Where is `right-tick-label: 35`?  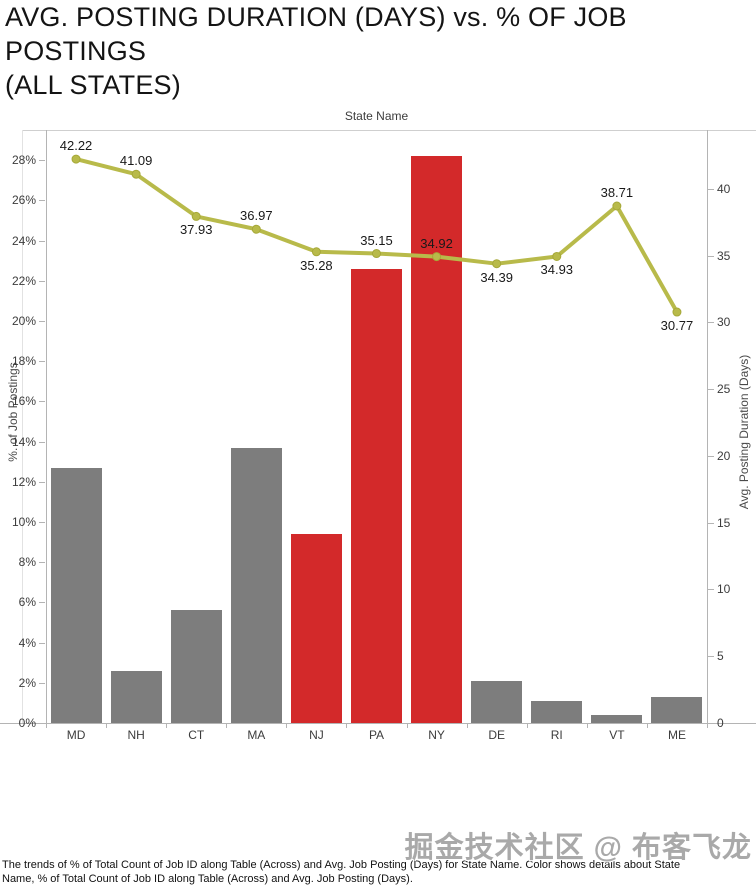 right-tick-label: 35 is located at coordinates (724, 255).